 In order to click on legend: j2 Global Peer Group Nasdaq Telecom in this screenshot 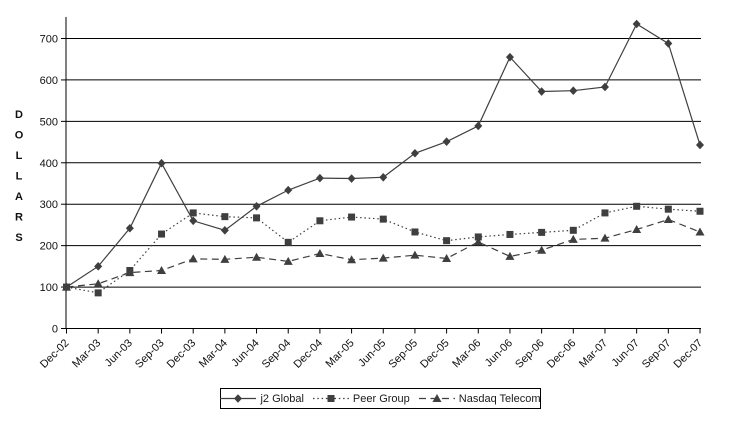, I will do `click(380, 398)`.